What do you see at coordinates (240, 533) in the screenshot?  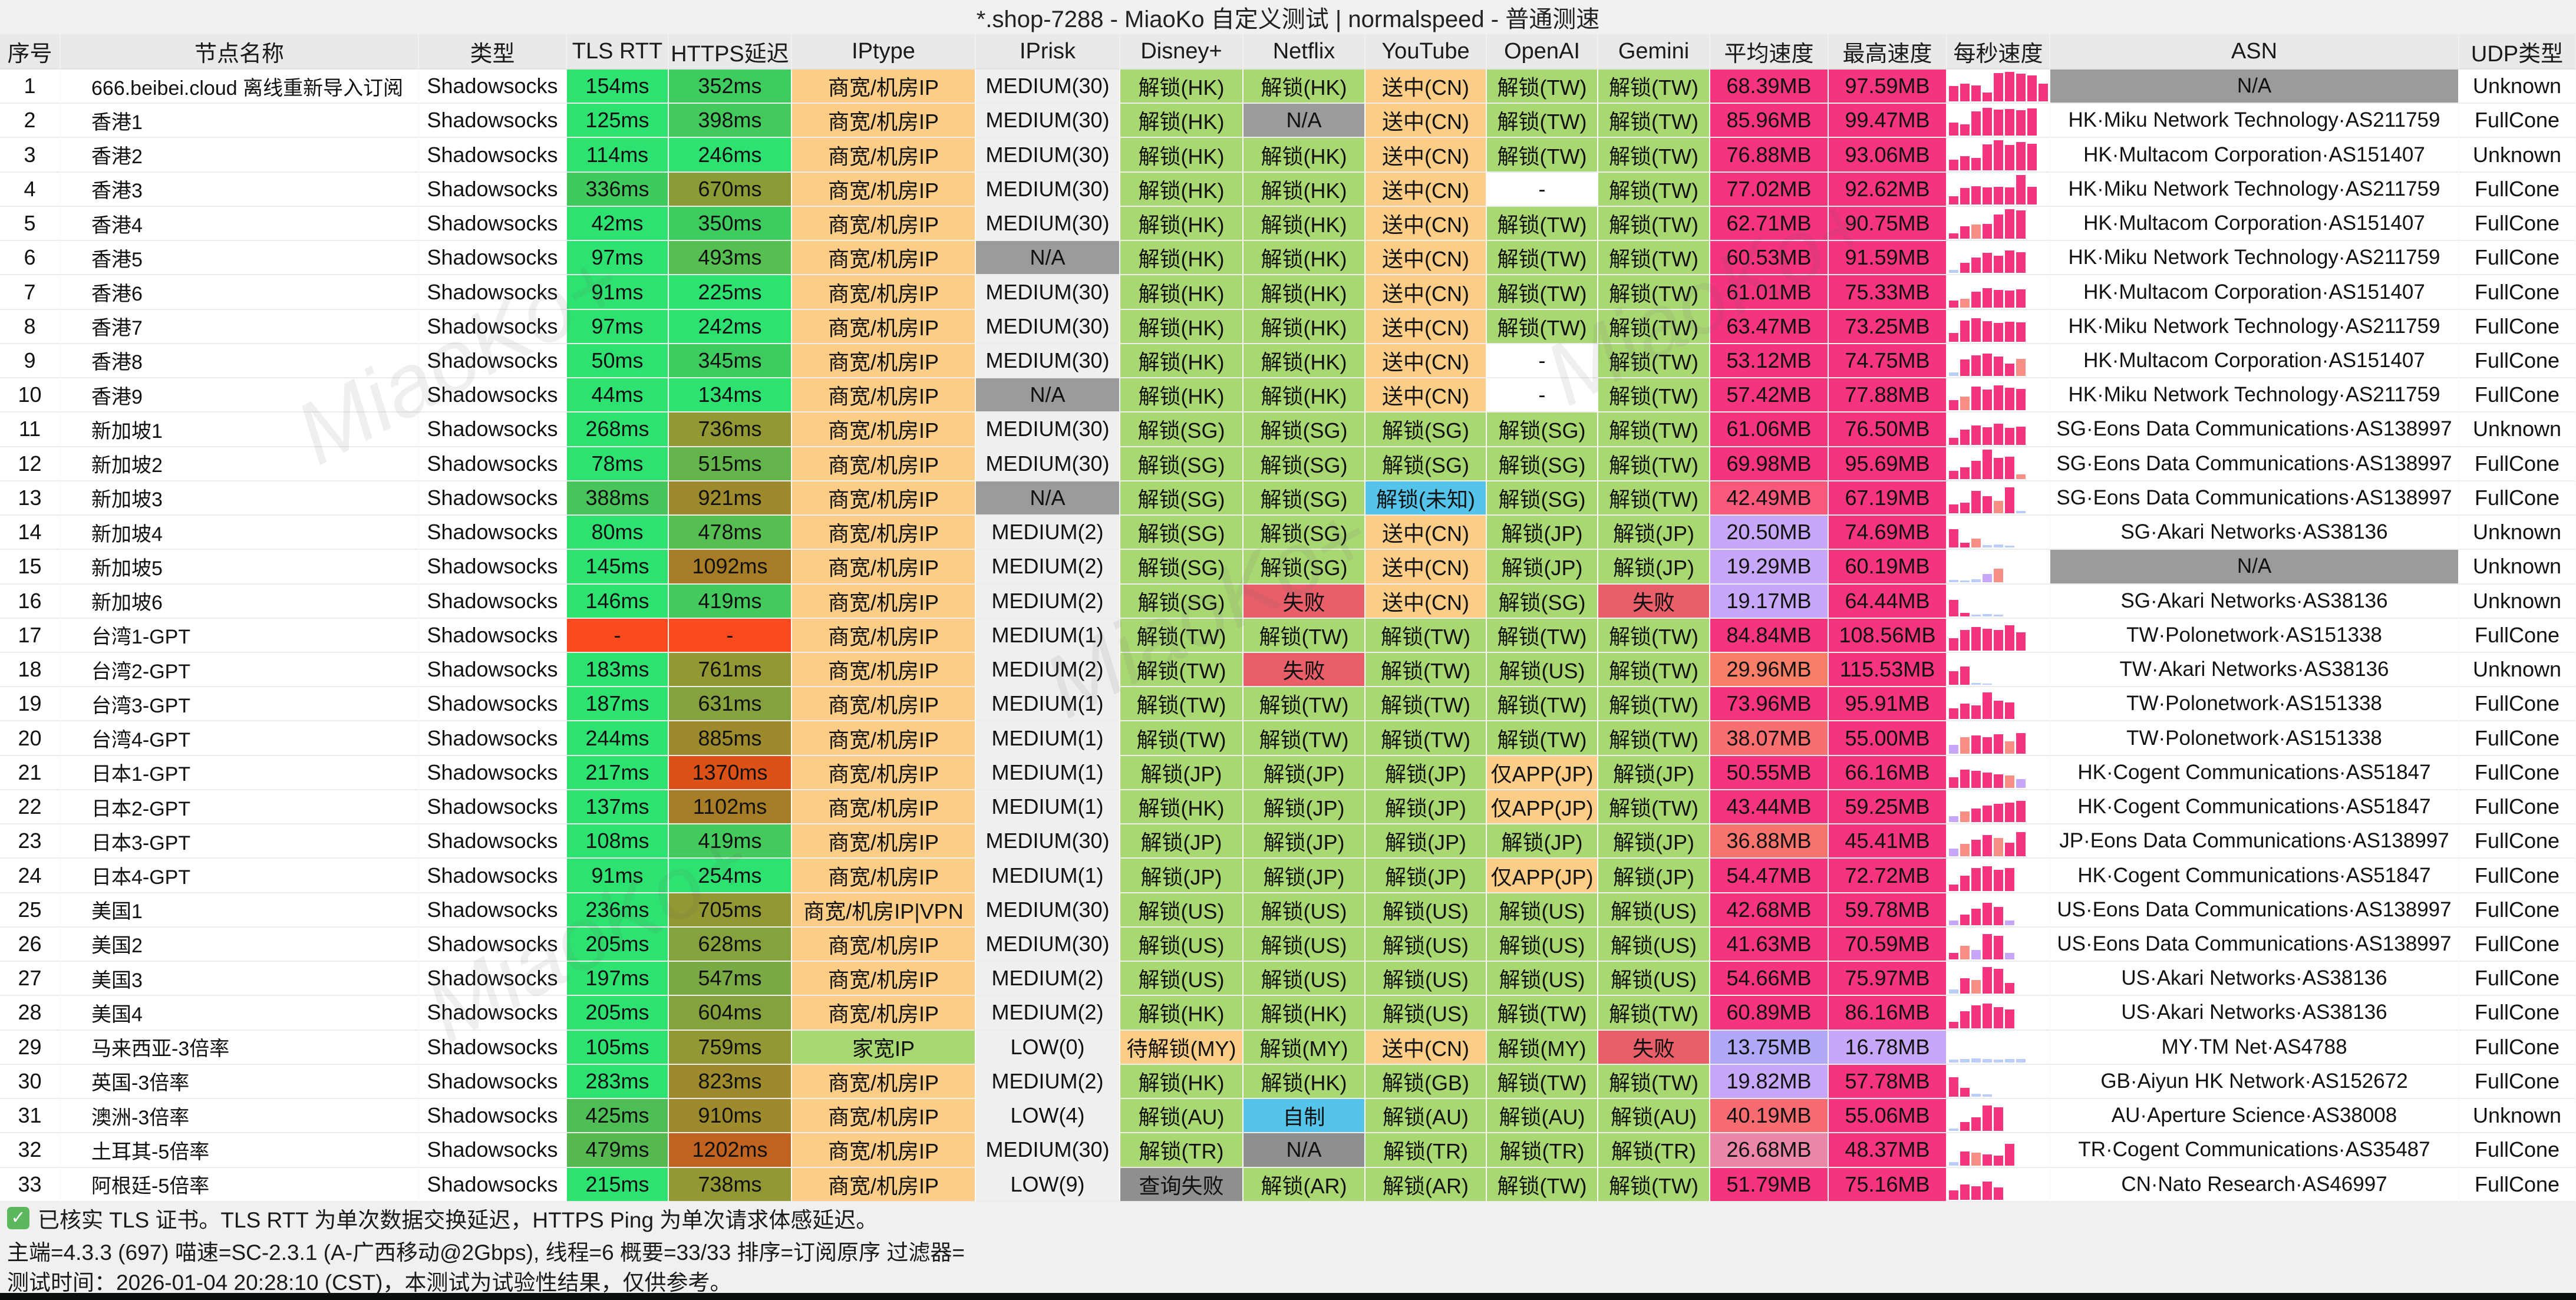 I see `cell-node-name: 新加坡4` at bounding box center [240, 533].